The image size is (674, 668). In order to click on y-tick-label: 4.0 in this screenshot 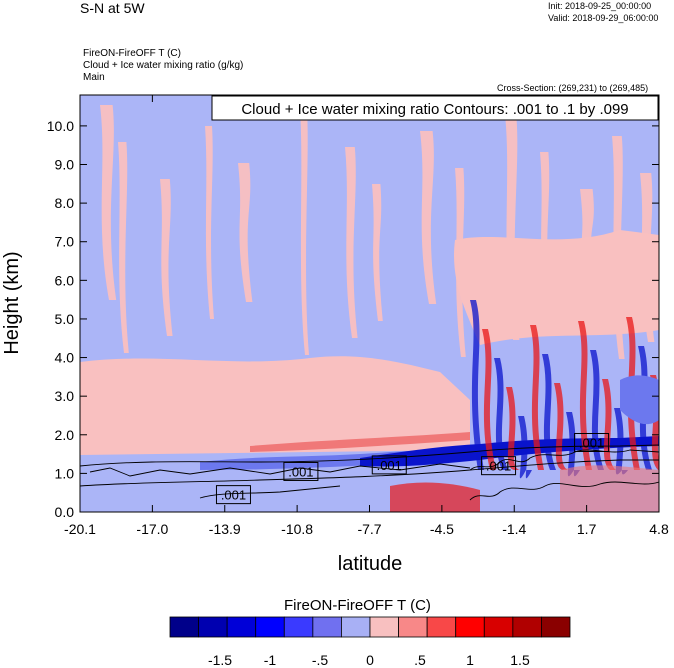, I will do `click(65, 358)`.